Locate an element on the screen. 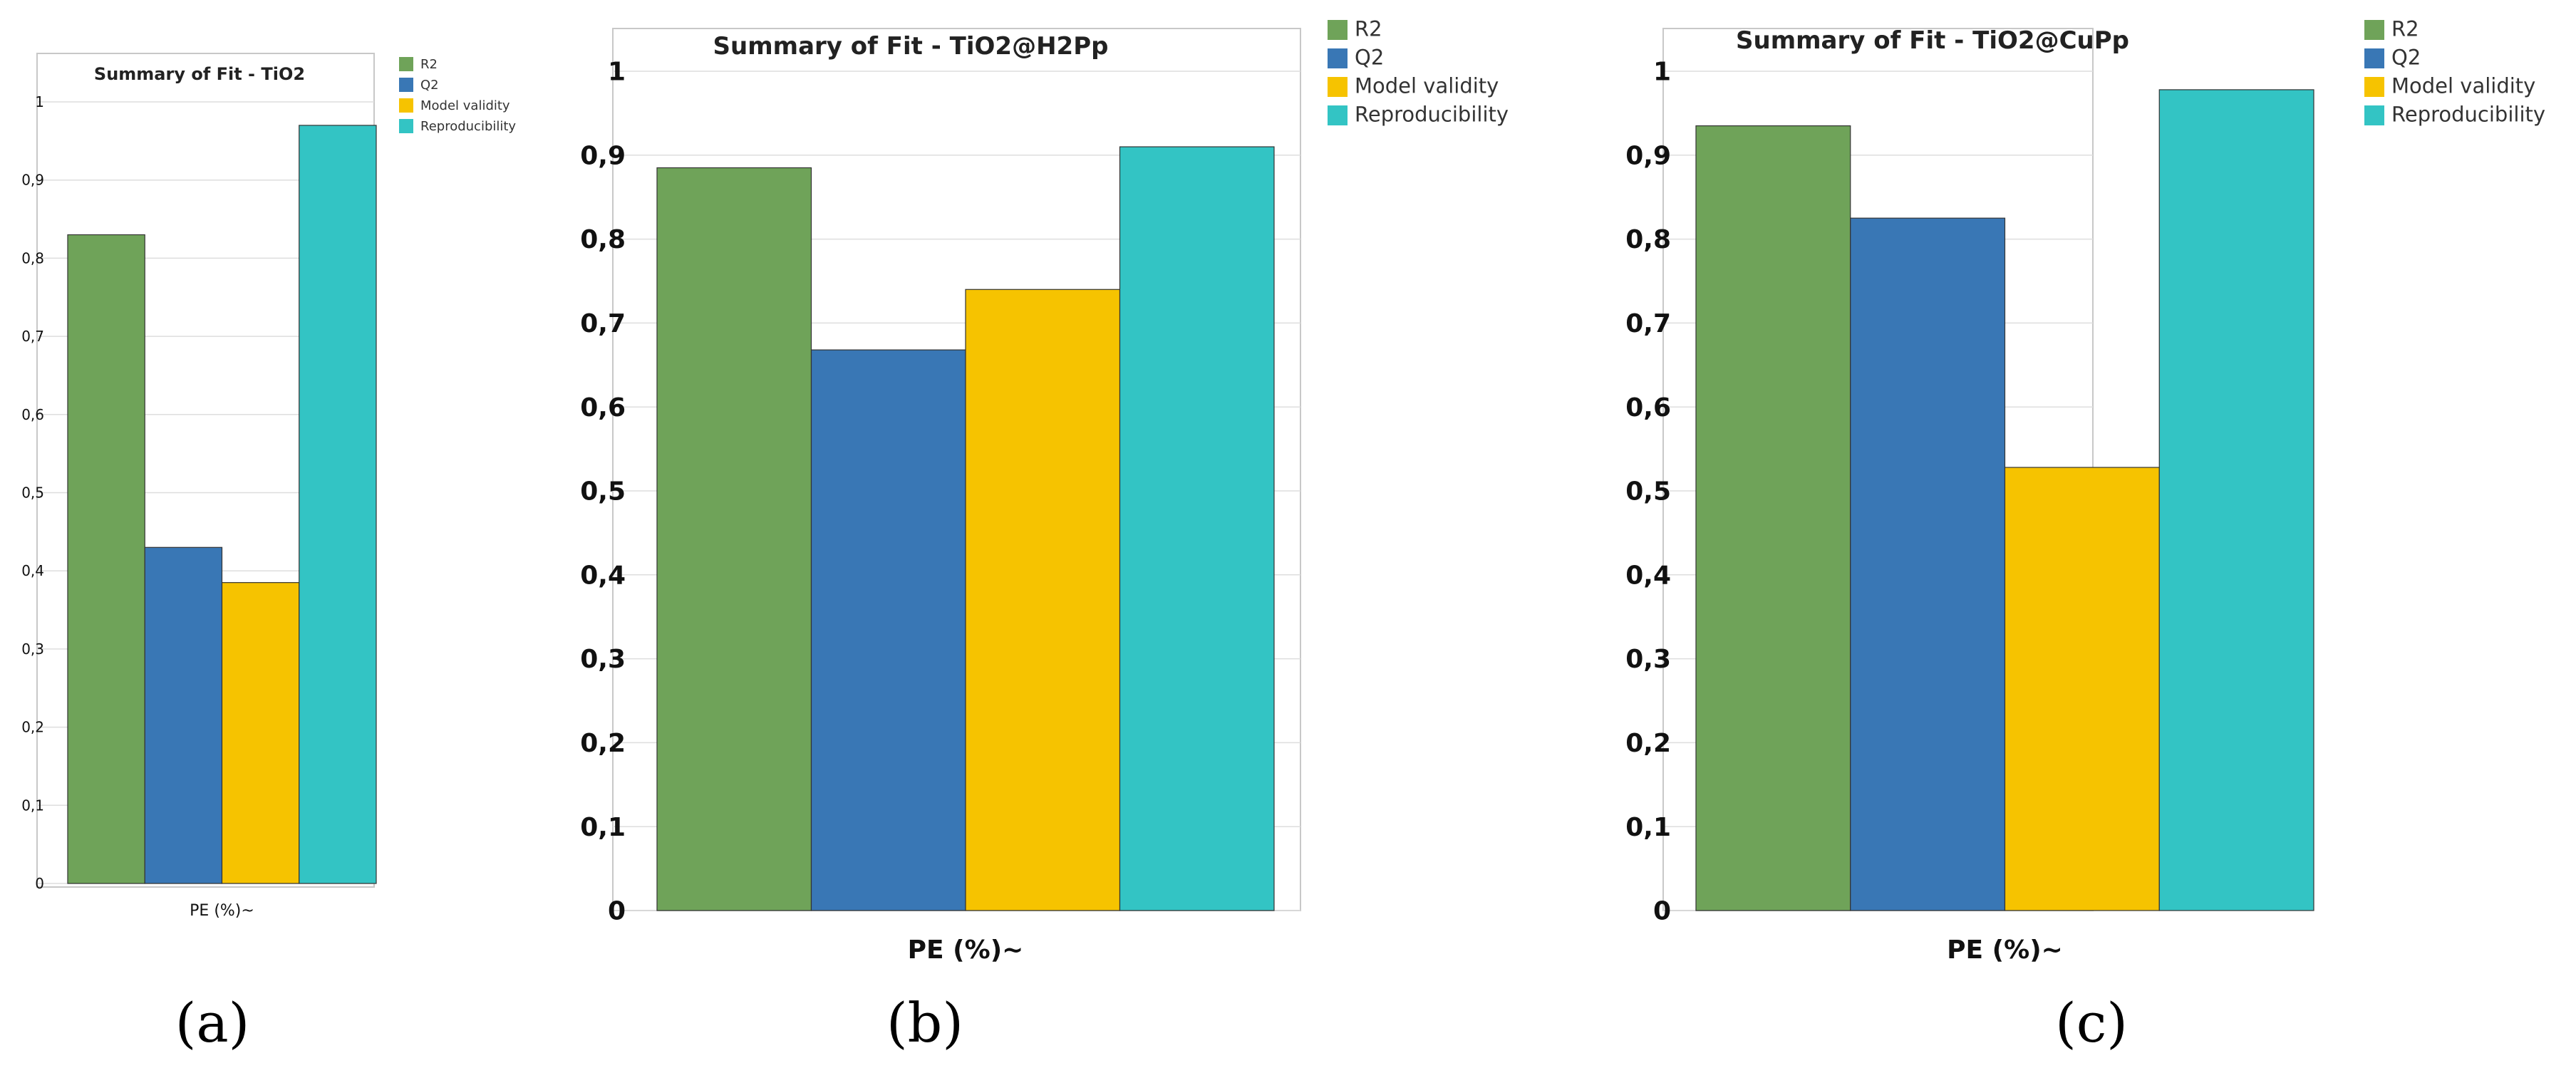 Image resolution: width=2576 pixels, height=1068 pixels. chart-title: Summary of Fit - TiO2@H2Pp is located at coordinates (911, 46).